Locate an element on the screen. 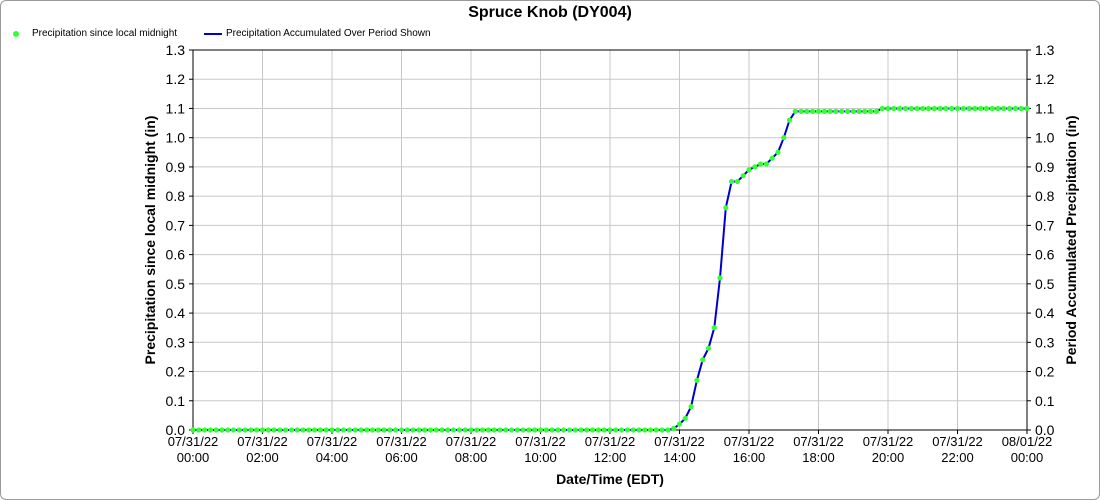 The image size is (1100, 500). y2-tick-label: 0.6 is located at coordinates (1045, 255).